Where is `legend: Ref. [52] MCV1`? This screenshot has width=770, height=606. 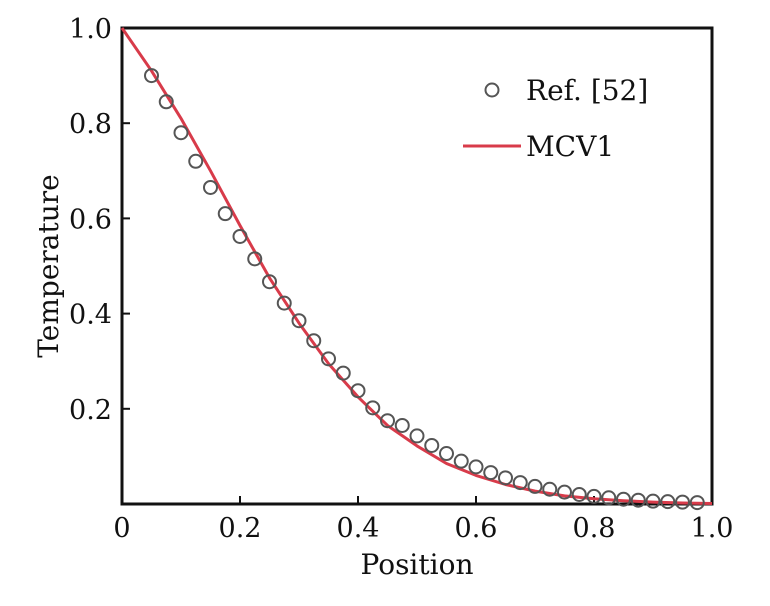 legend: Ref. [52] MCV1 is located at coordinates (555, 118).